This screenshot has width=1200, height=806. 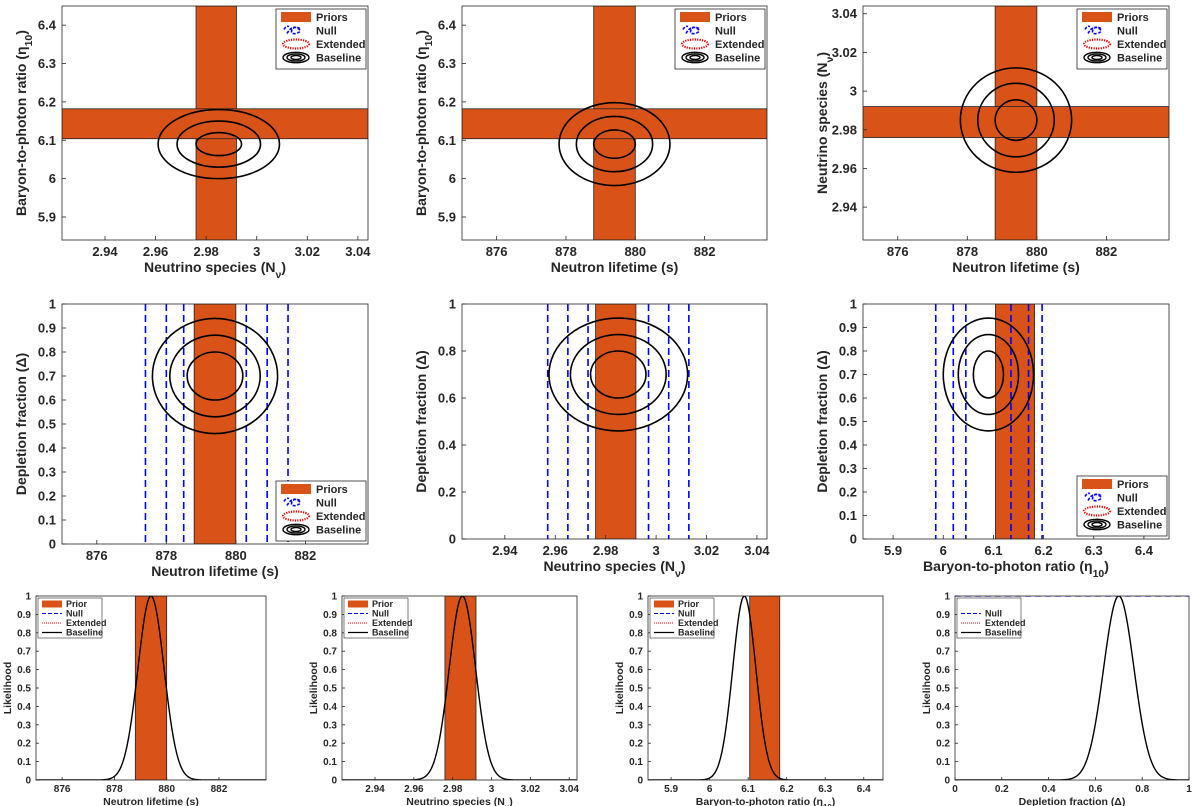 I want to click on x-axis-label-sub: ν, so click(x=278, y=275).